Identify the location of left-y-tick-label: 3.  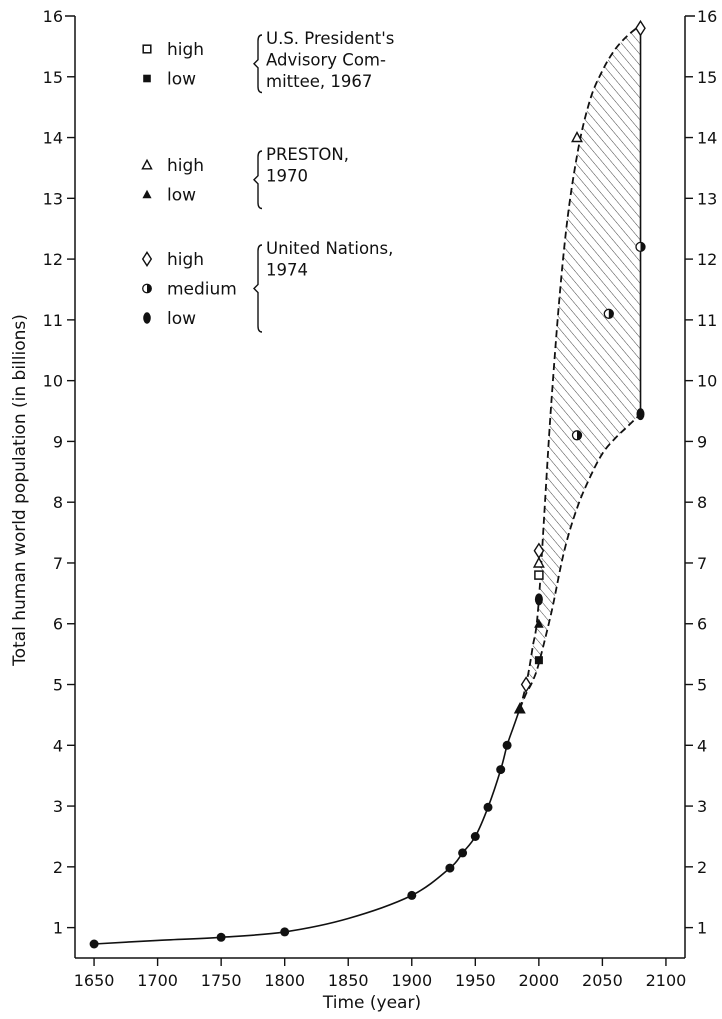
(58, 806).